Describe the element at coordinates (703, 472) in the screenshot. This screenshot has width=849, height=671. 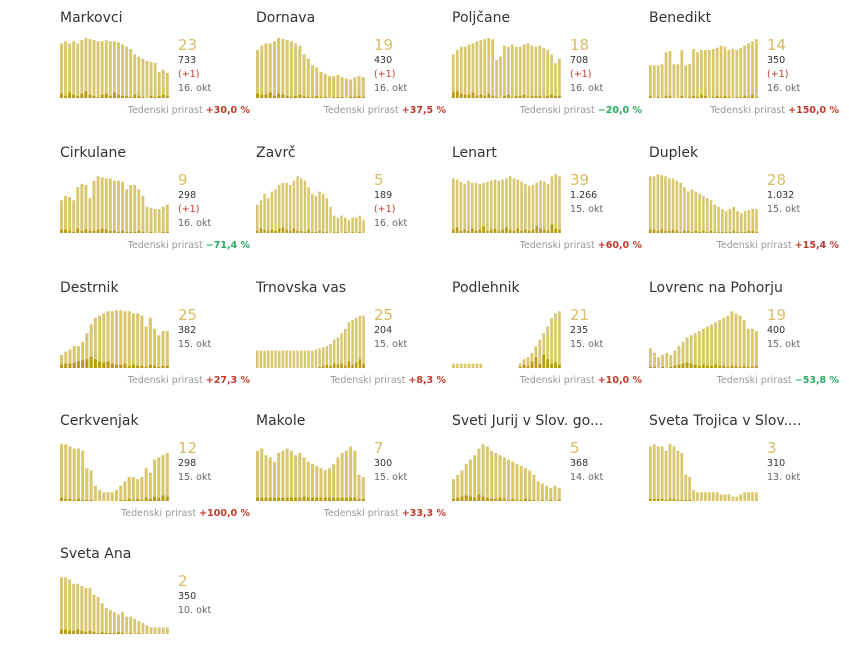
I see `bar-chart` at that location.